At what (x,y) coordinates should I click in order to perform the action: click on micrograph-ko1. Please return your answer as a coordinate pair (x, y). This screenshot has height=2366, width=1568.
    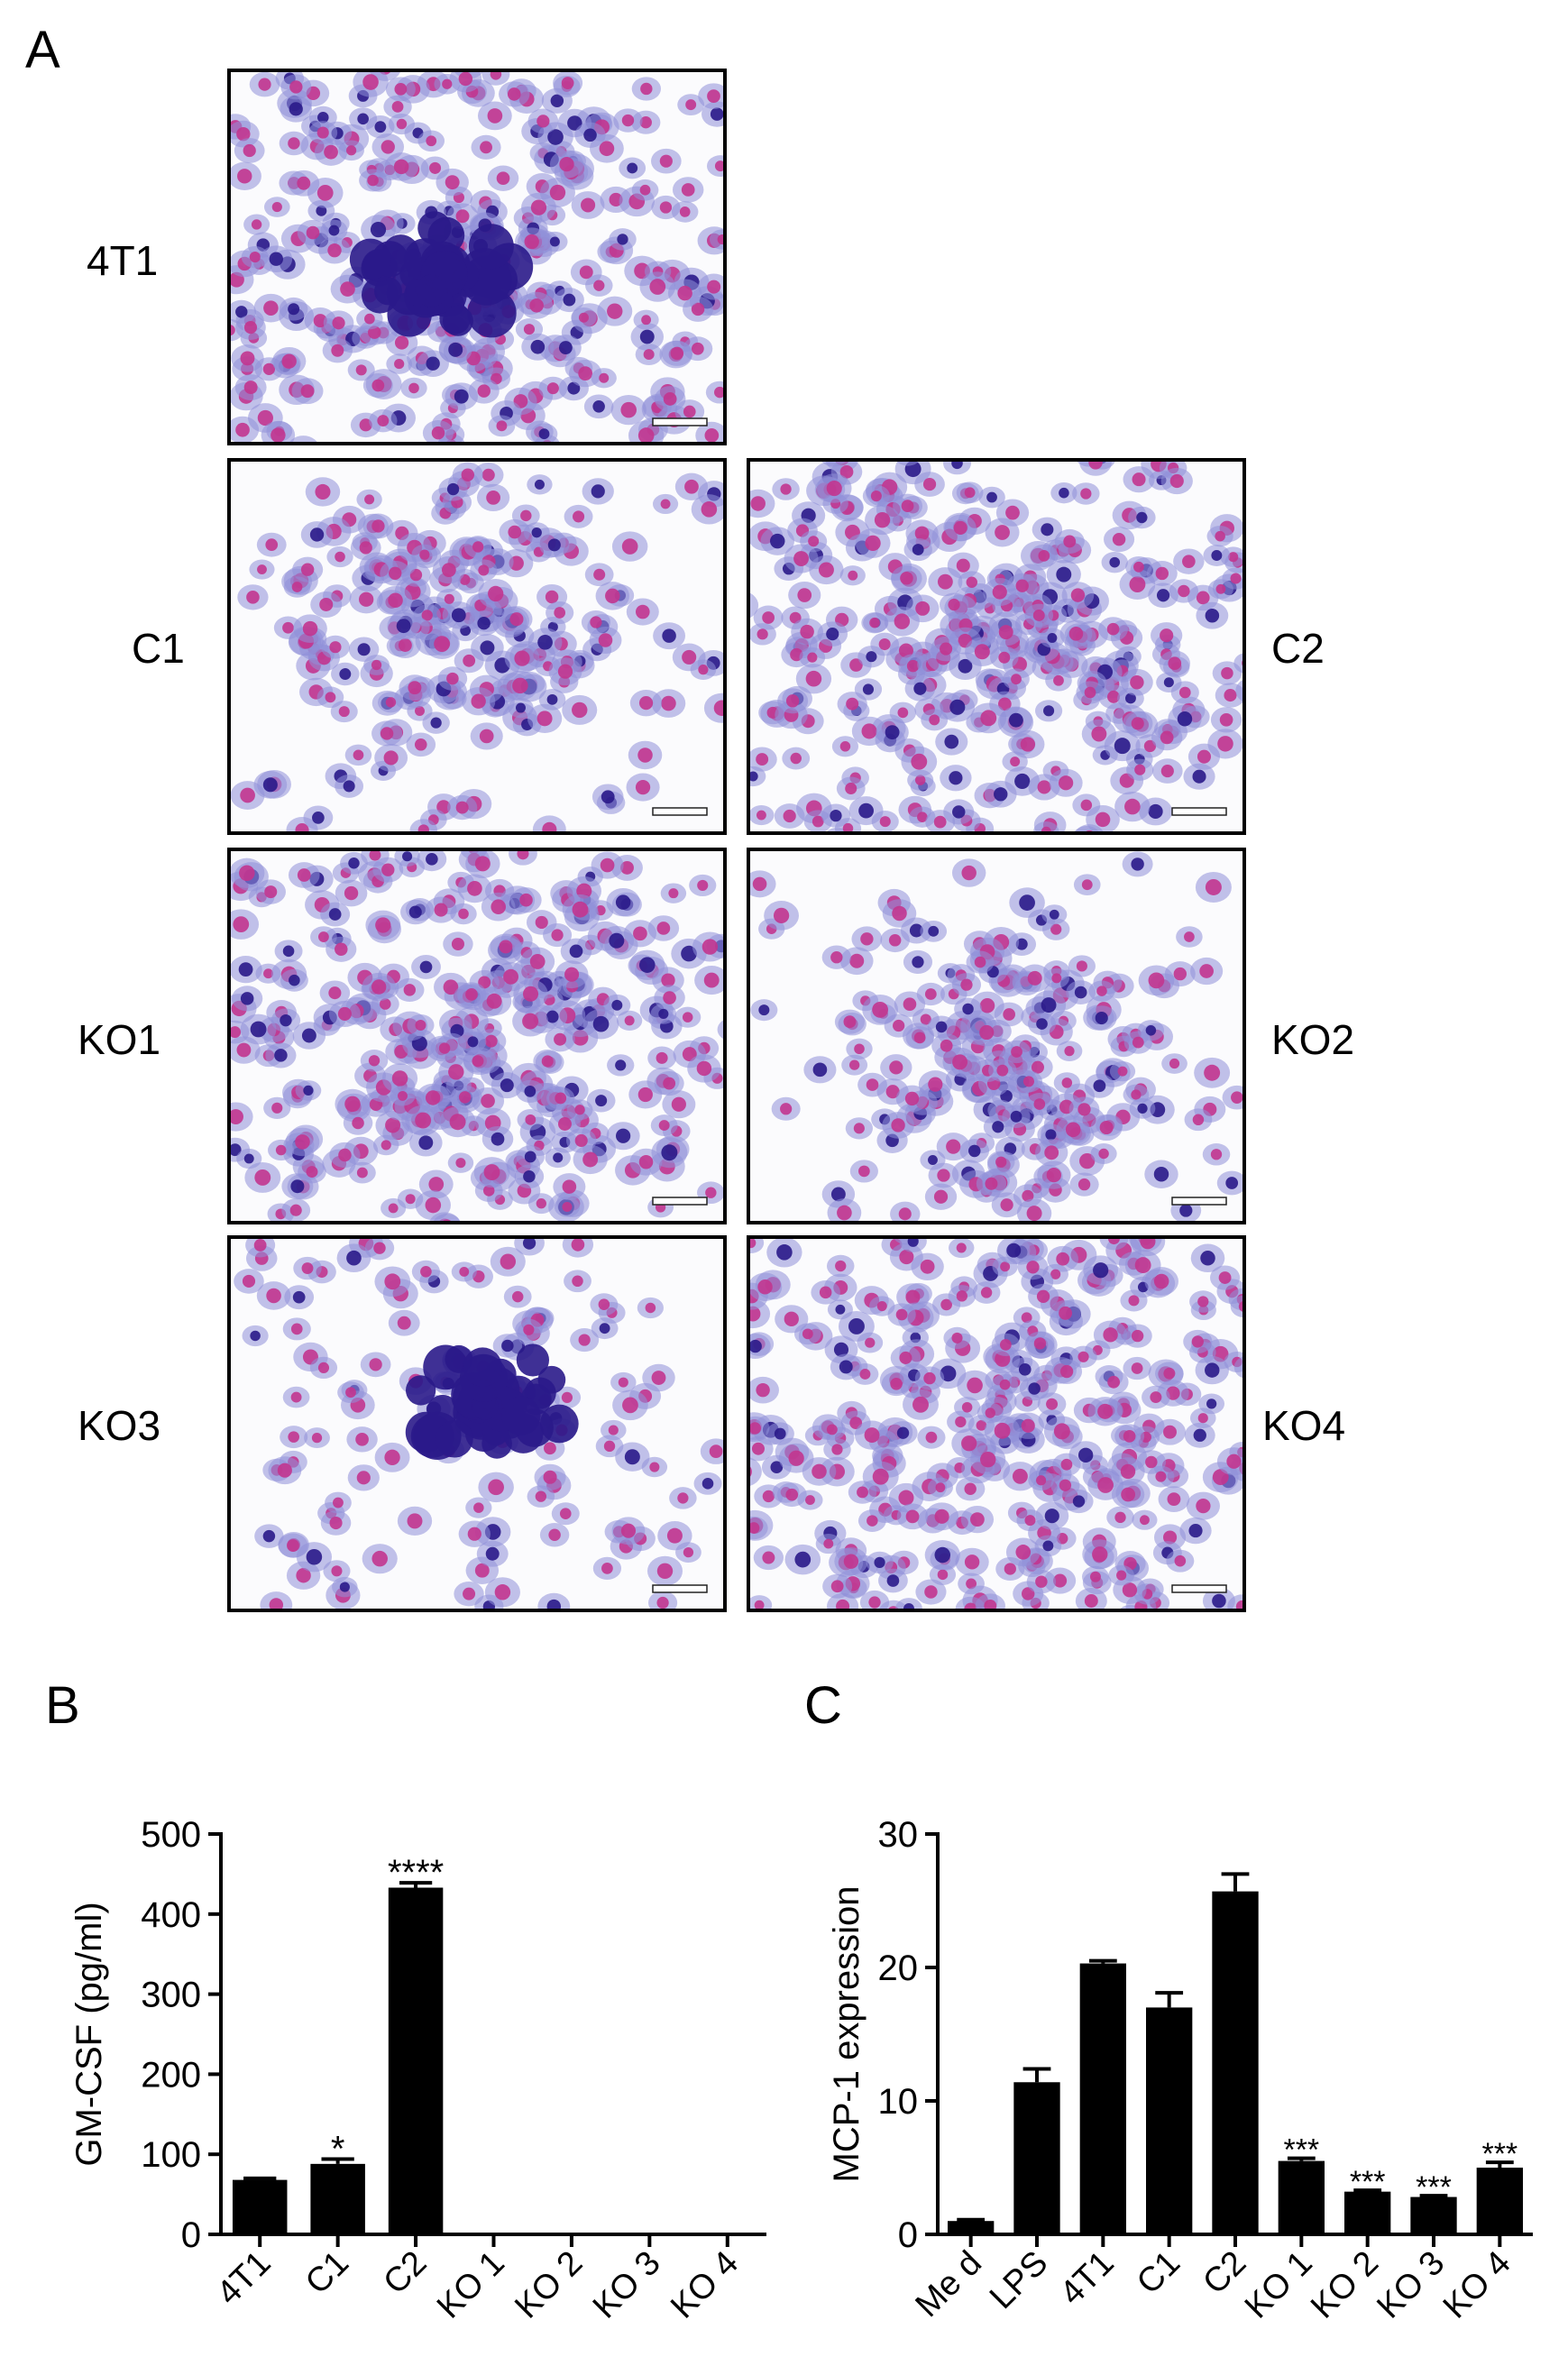
    Looking at the image, I should click on (477, 1036).